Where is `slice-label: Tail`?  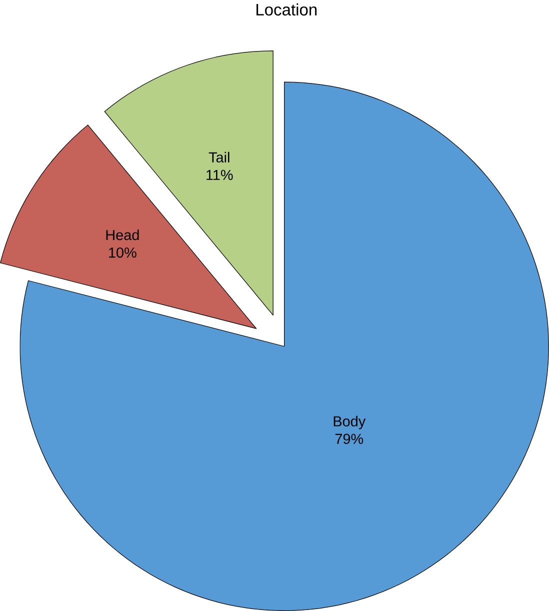 slice-label: Tail is located at coordinates (219, 157).